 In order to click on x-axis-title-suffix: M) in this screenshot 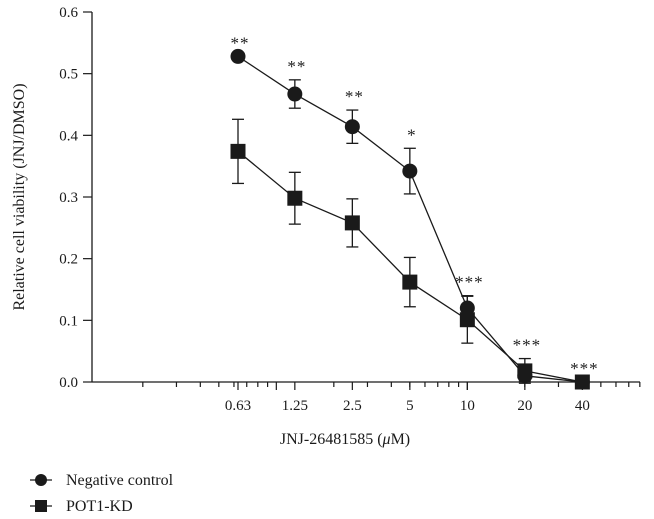, I will do `click(401, 439)`.